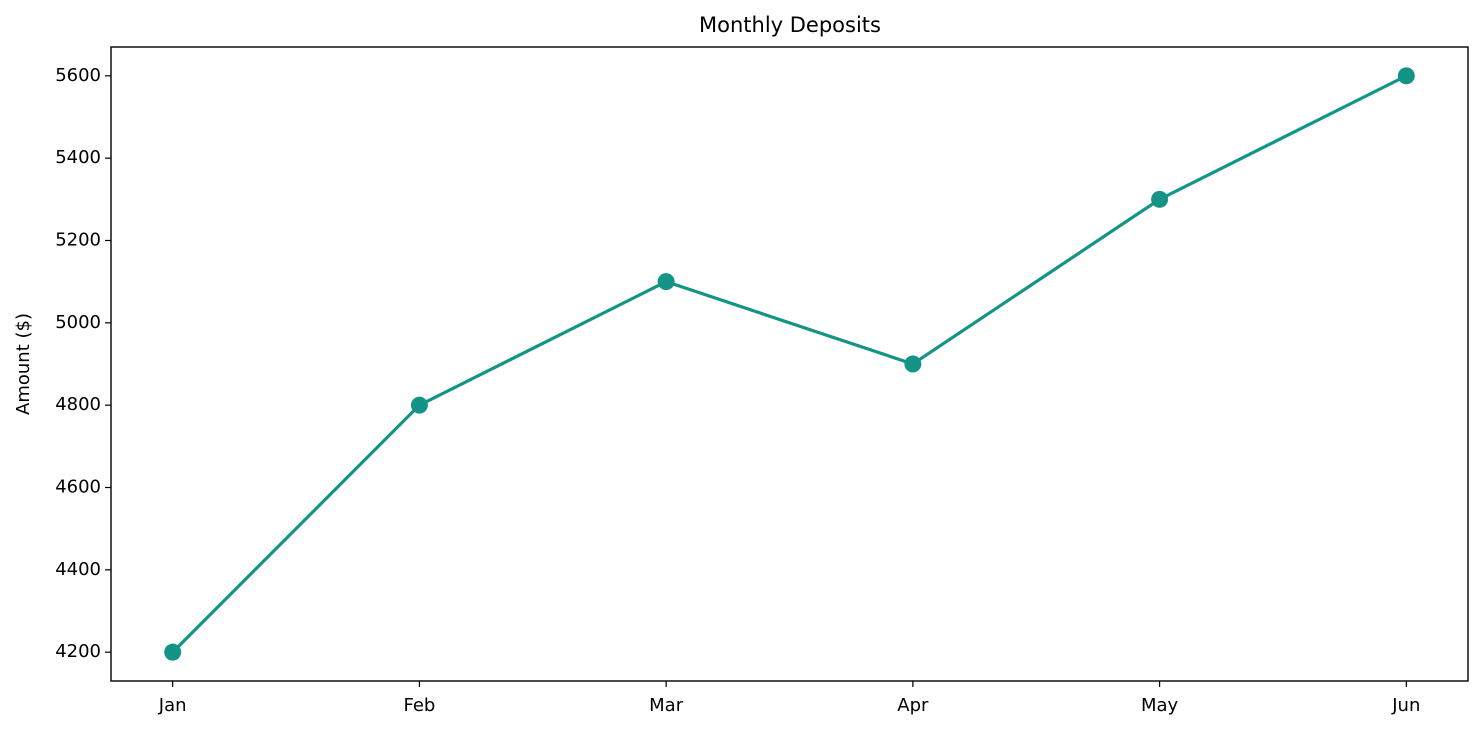 This screenshot has width=1484, height=732. What do you see at coordinates (913, 705) in the screenshot?
I see `x-tick-label: Apr` at bounding box center [913, 705].